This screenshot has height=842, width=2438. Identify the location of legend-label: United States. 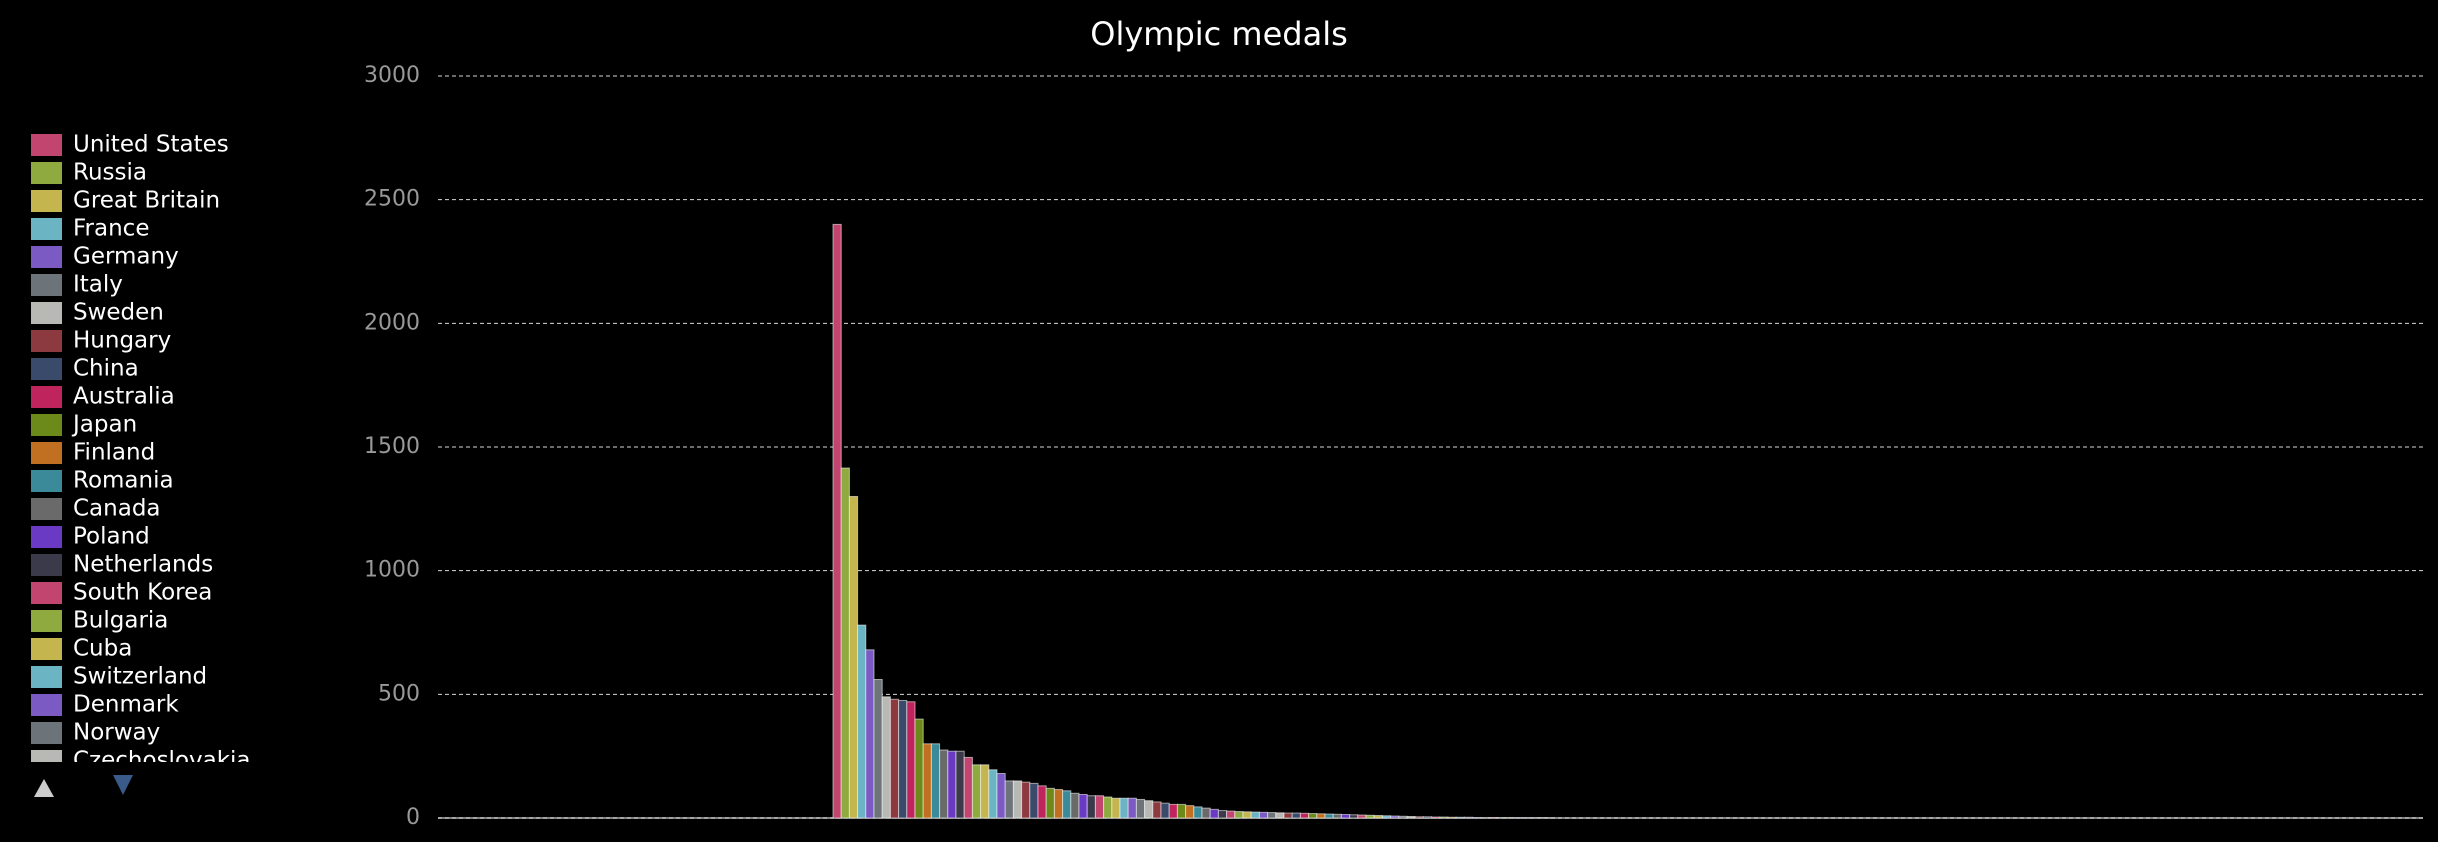
(151, 145).